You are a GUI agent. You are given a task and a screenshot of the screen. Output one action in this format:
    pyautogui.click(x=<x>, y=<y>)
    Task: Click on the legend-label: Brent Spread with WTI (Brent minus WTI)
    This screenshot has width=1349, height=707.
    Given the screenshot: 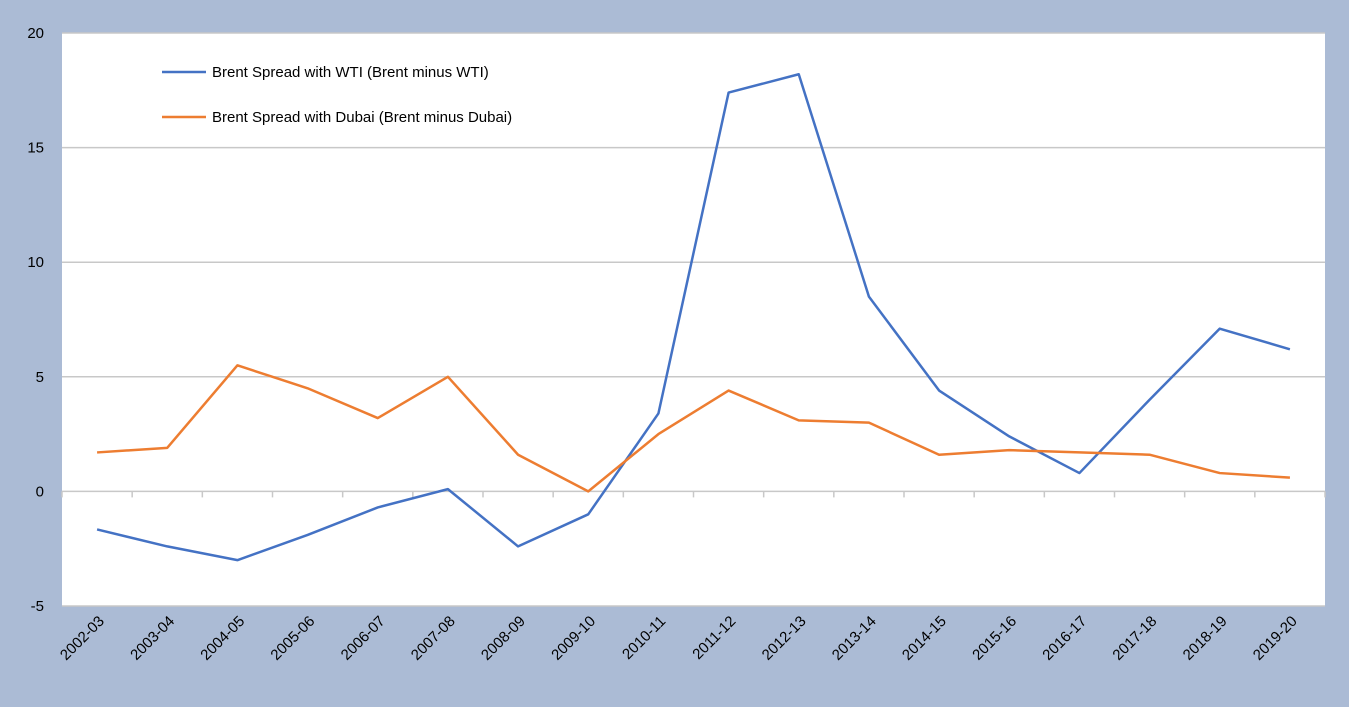 What is the action you would take?
    pyautogui.click(x=350, y=72)
    